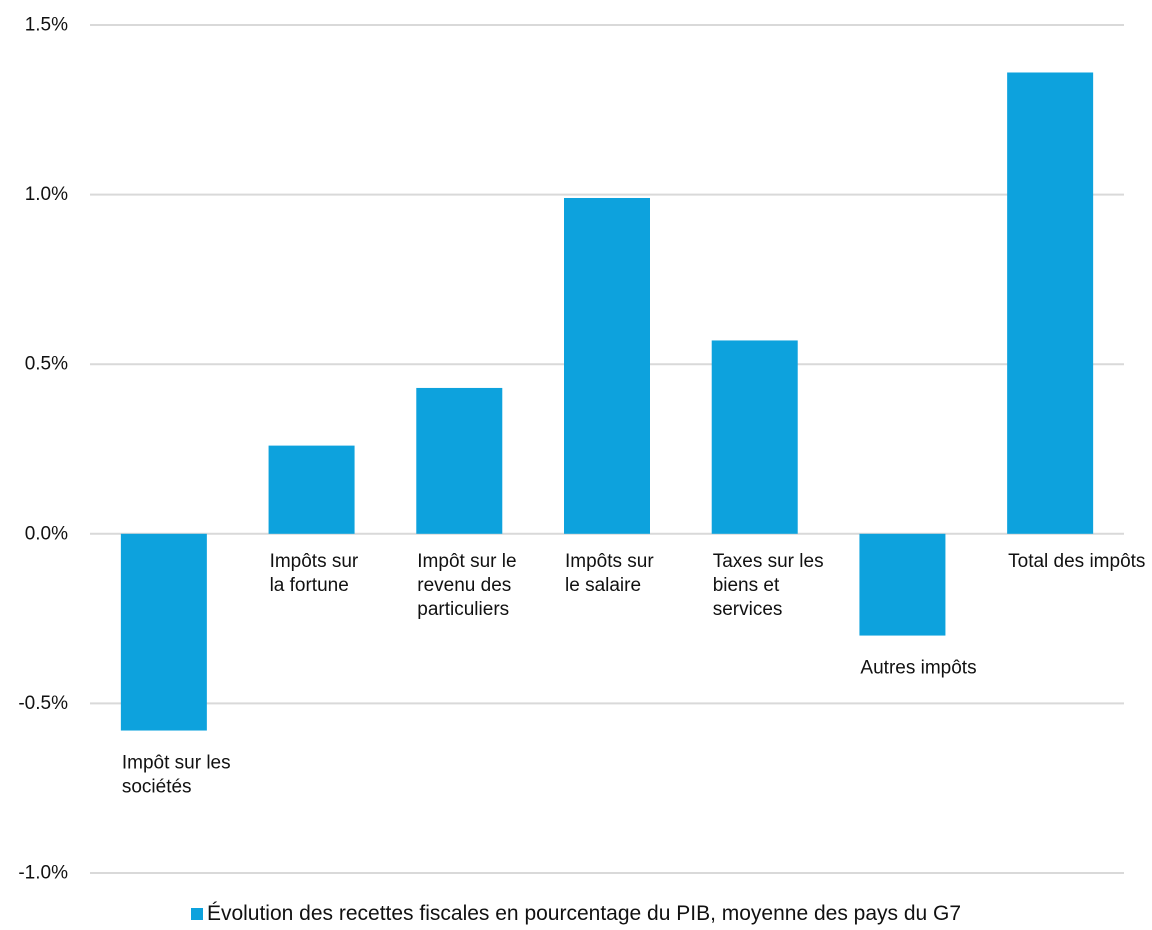 This screenshot has width=1152, height=930. I want to click on y-tick-label: 1.5%, so click(46, 25).